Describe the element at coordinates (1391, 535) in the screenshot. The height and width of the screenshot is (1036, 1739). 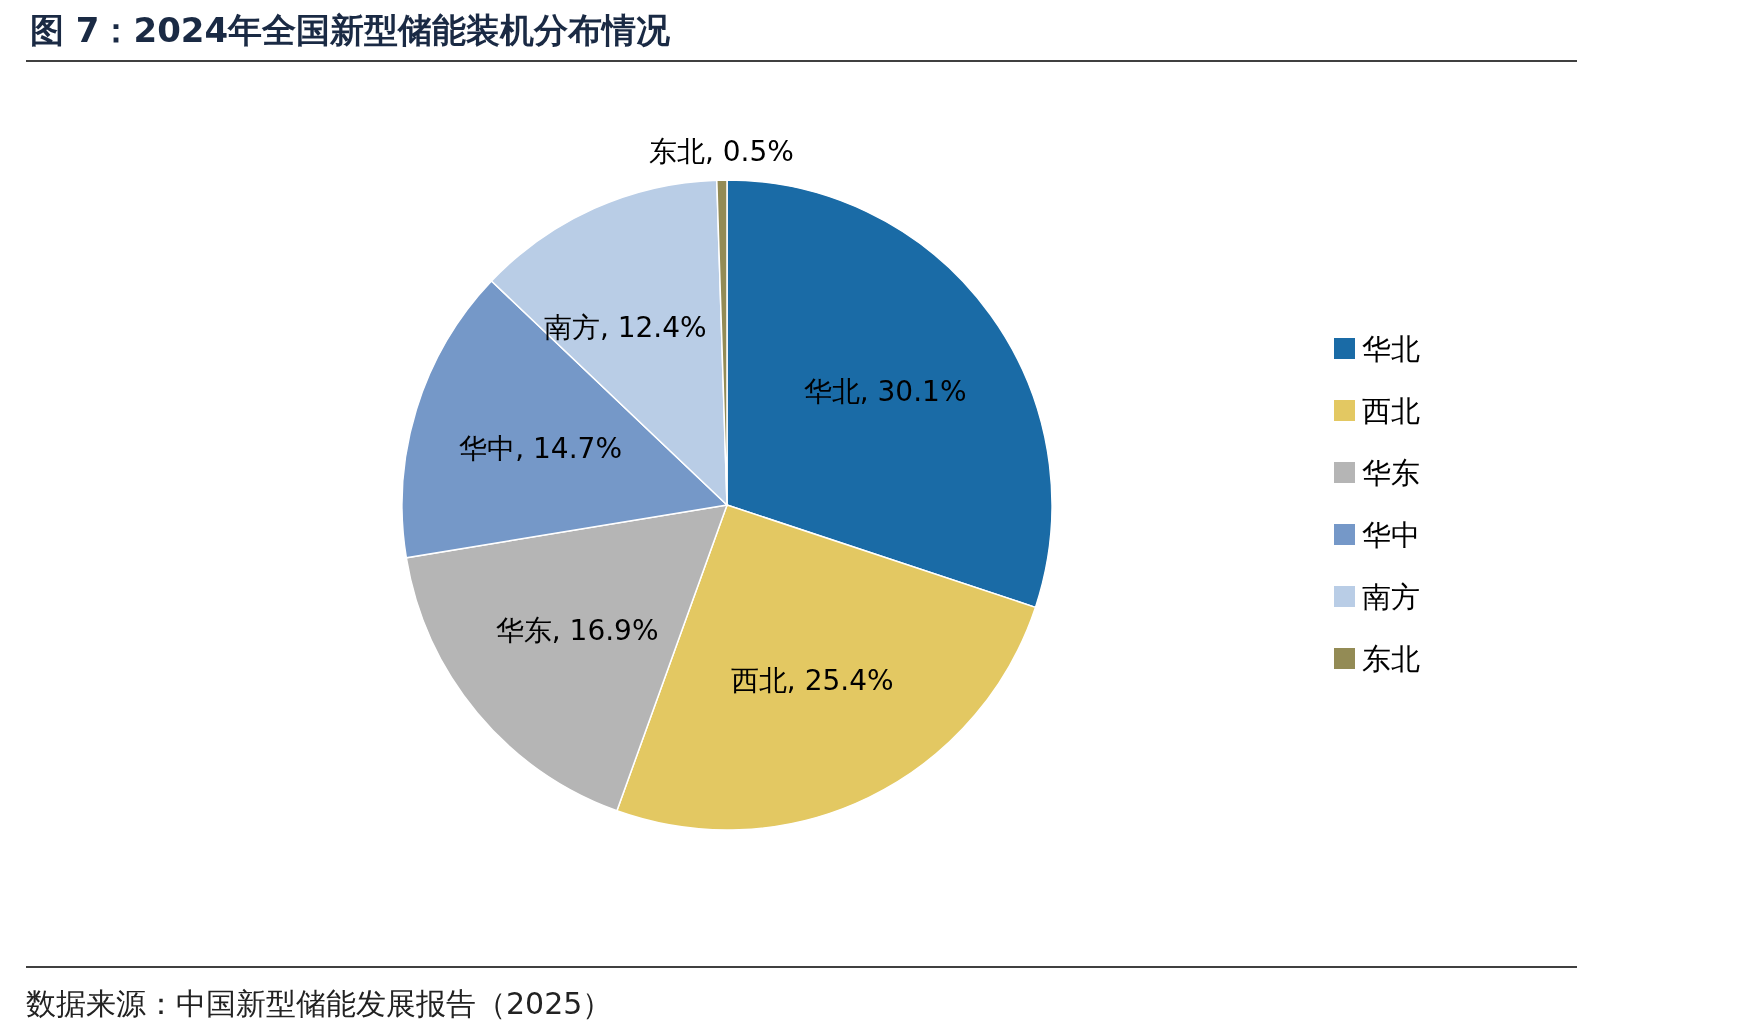
I see `legend-label: 华中` at that location.